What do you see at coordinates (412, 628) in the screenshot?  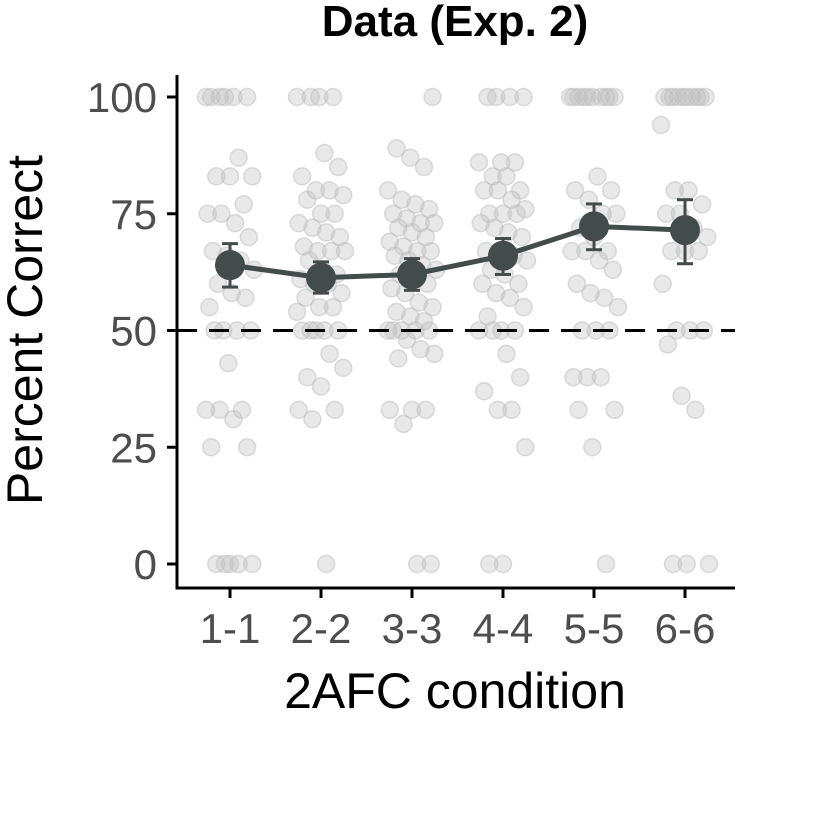 I see `x-tick-label: 3-3` at bounding box center [412, 628].